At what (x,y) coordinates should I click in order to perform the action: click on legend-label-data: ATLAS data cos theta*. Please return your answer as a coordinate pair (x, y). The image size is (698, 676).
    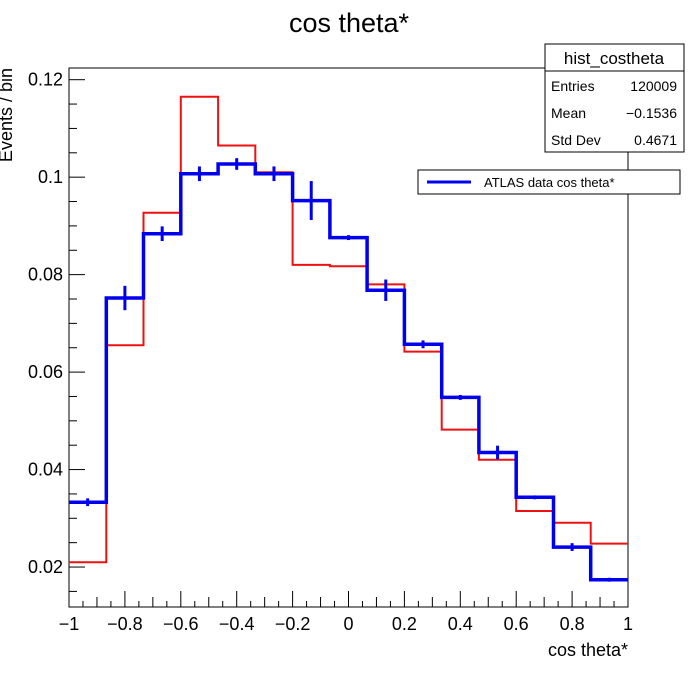
    Looking at the image, I should click on (549, 182).